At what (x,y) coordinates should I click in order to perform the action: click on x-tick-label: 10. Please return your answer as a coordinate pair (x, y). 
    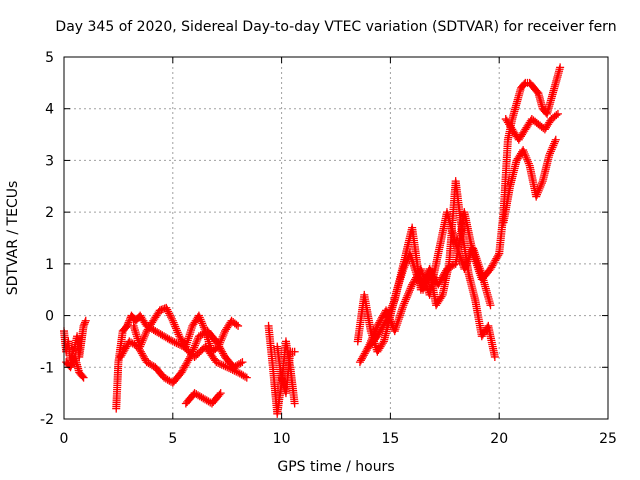
    Looking at the image, I should click on (282, 439).